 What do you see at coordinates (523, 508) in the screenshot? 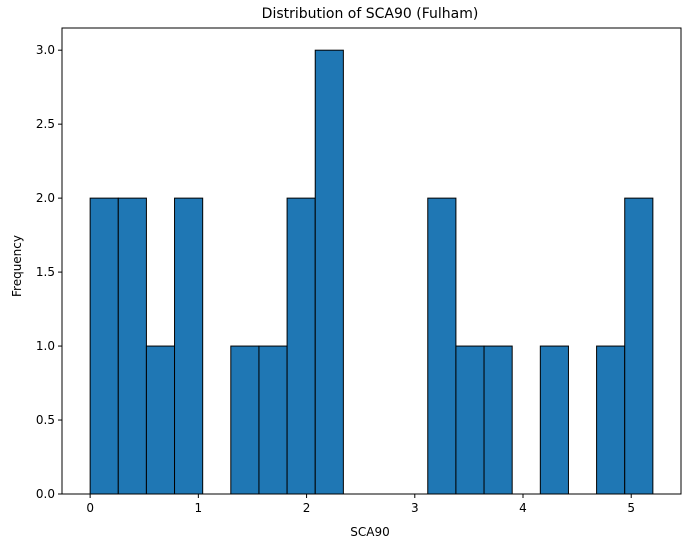
I see `x-tick-label: 4` at bounding box center [523, 508].